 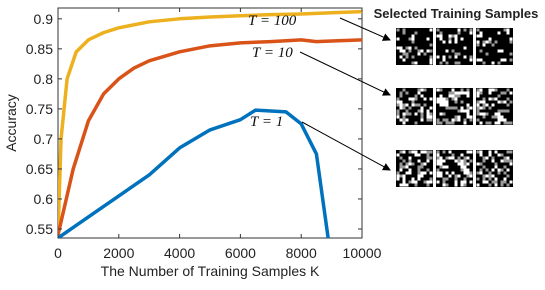 I want to click on x-tick-label: 4000, so click(x=179, y=253).